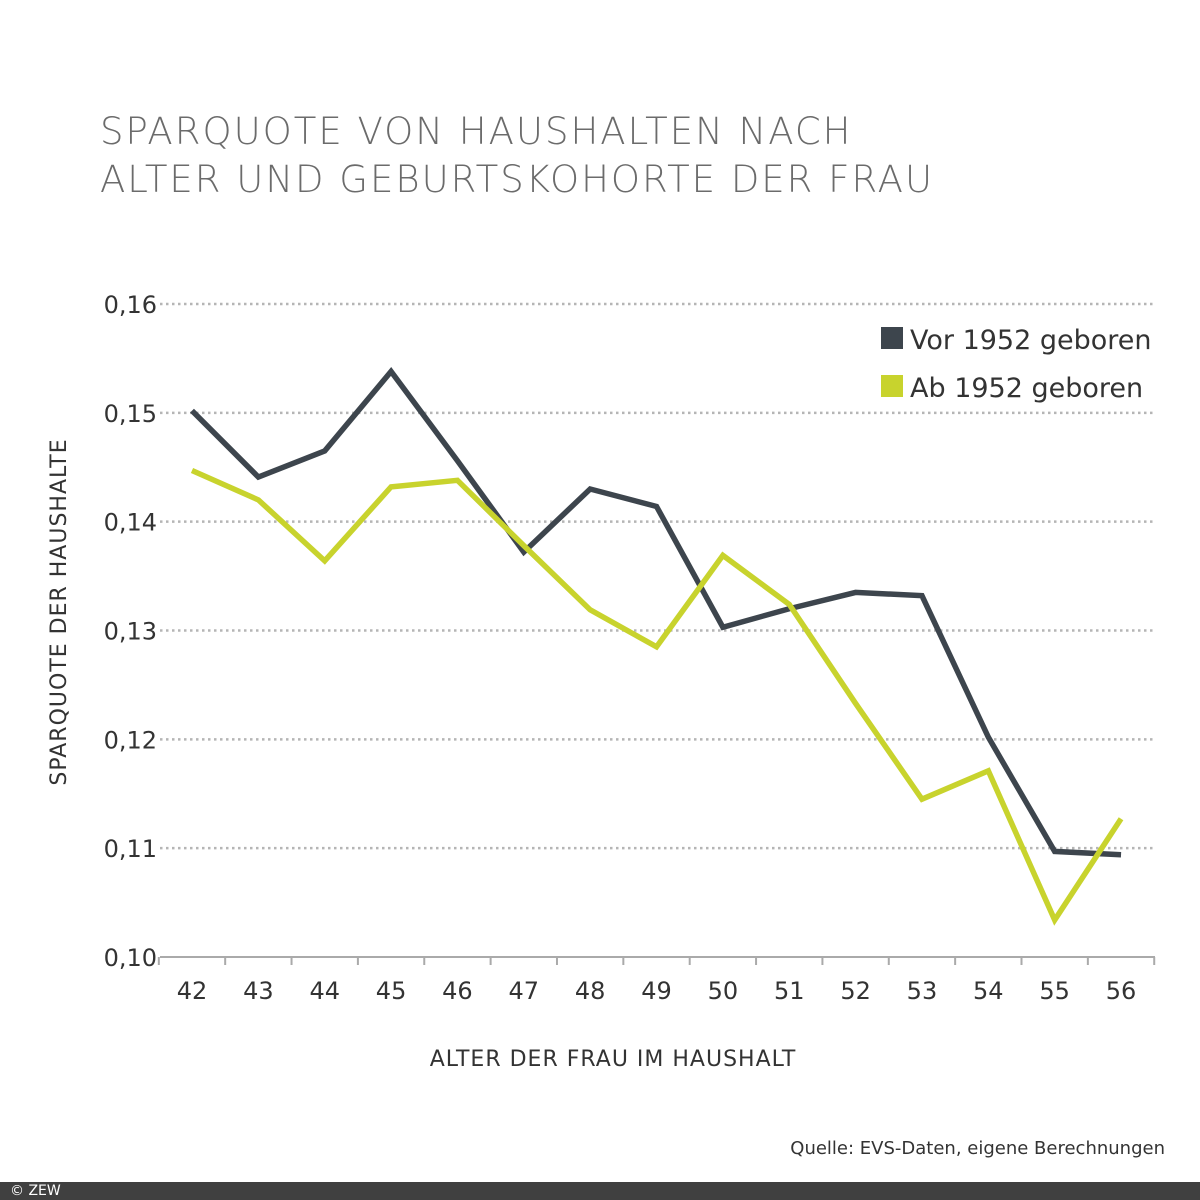 This screenshot has width=1200, height=1200. I want to click on x-tick-label: 43, so click(258, 991).